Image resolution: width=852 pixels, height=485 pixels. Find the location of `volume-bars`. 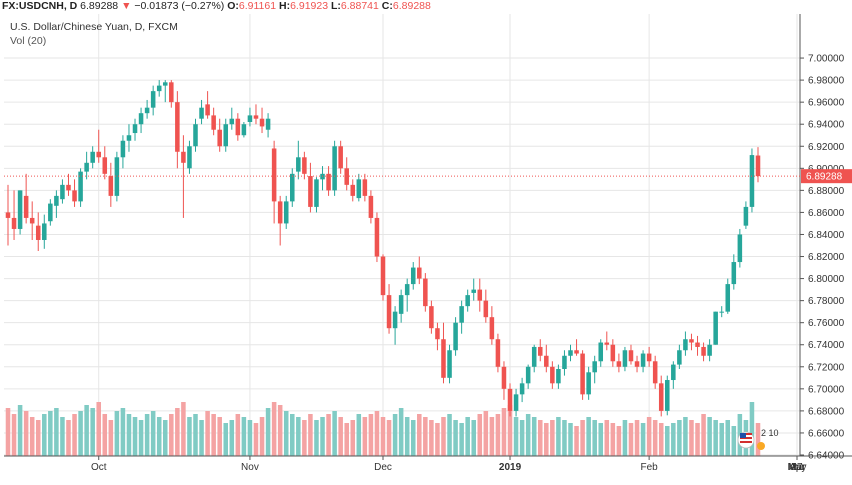

volume-bars is located at coordinates (383, 429).